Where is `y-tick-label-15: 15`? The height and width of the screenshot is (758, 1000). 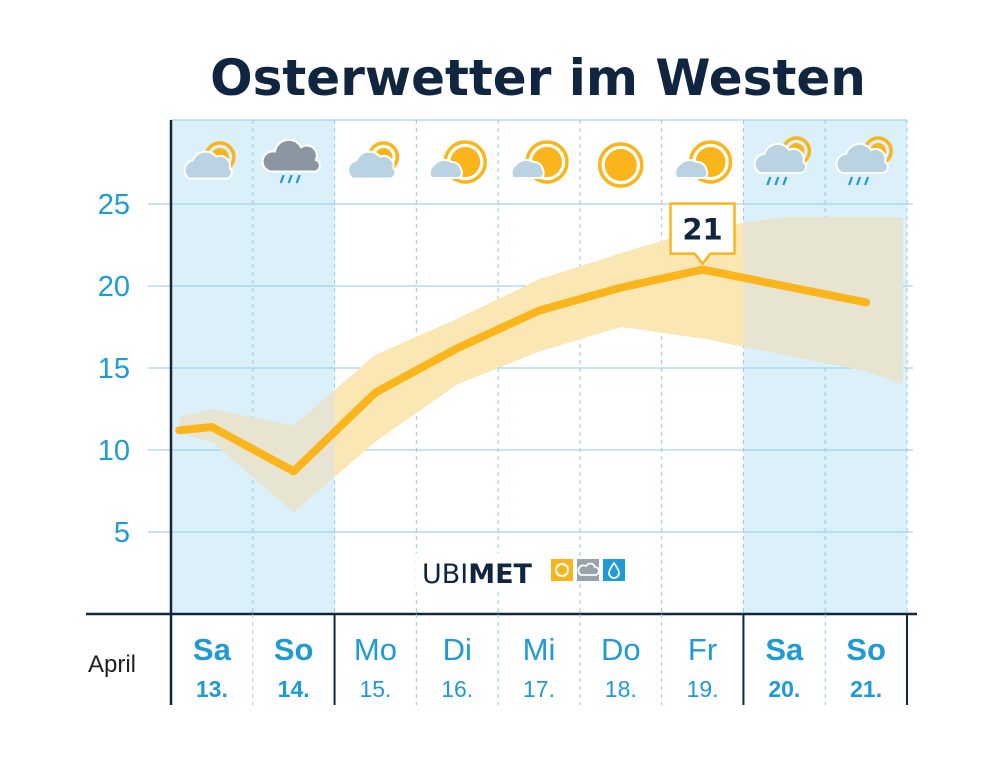 y-tick-label-15: 15 is located at coordinates (114, 369).